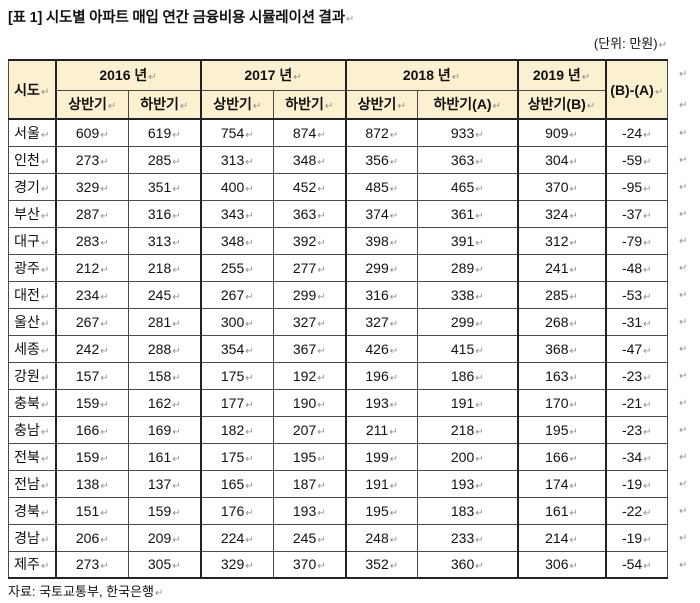 The width and height of the screenshot is (700, 603). What do you see at coordinates (91, 321) in the screenshot?
I see `value-cell: 267↵` at bounding box center [91, 321].